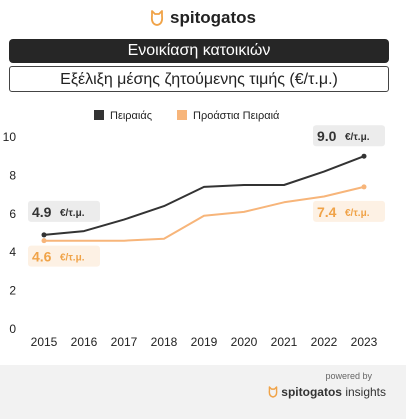 The width and height of the screenshot is (406, 419). I want to click on footer-brand: spitogatos insights, so click(327, 393).